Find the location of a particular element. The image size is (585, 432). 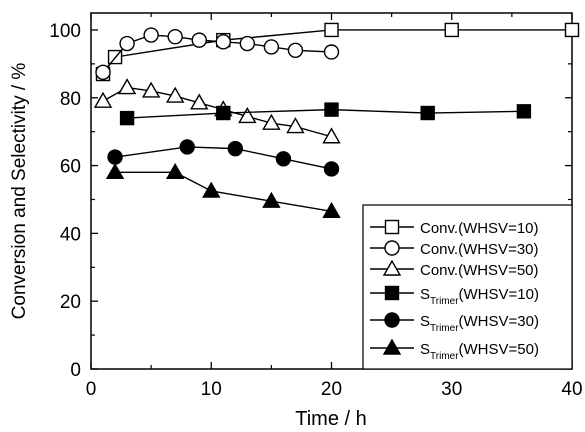

legend-label: STrimer(WHSV=10) is located at coordinates (479, 296).